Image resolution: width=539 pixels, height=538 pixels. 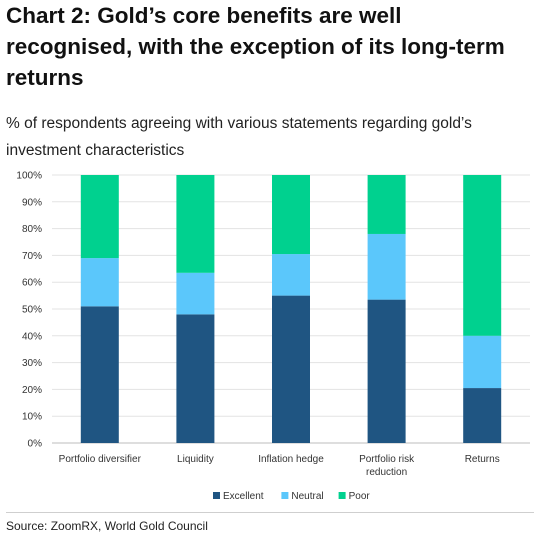 What do you see at coordinates (387, 459) in the screenshot?
I see `x-tick-label: Portfolio risk` at bounding box center [387, 459].